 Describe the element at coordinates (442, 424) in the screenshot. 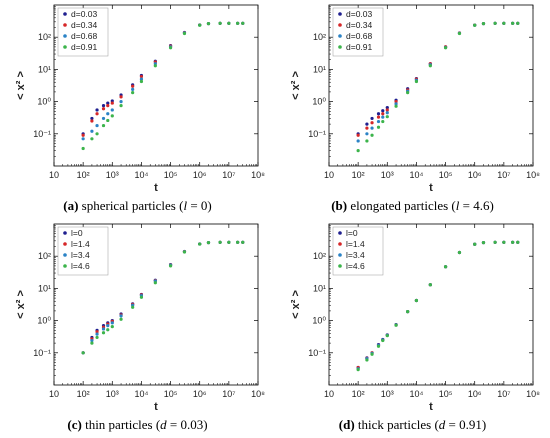

I see `caption-var: d` at that location.